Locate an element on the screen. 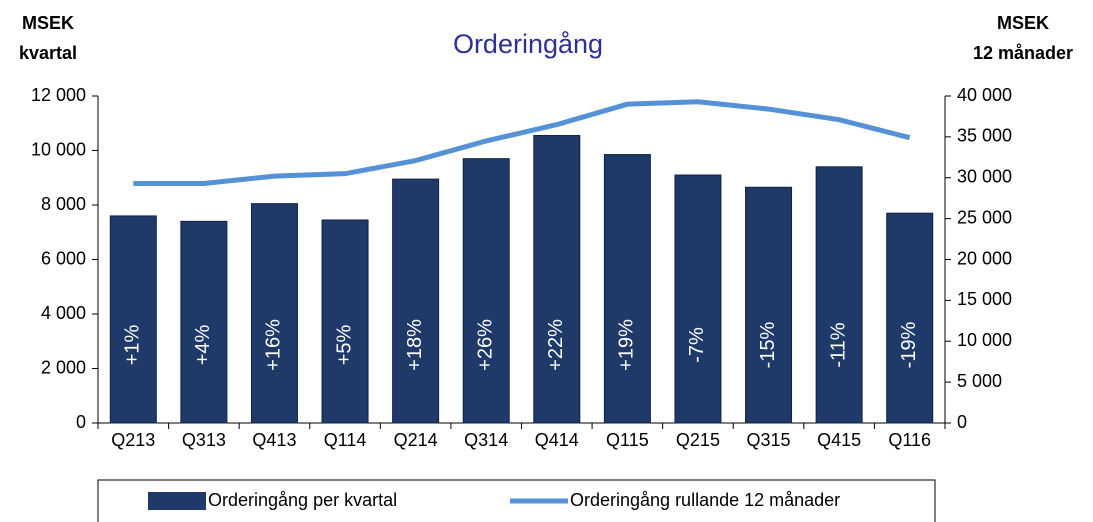  y2-axis-title: MSEK is located at coordinates (1023, 23).